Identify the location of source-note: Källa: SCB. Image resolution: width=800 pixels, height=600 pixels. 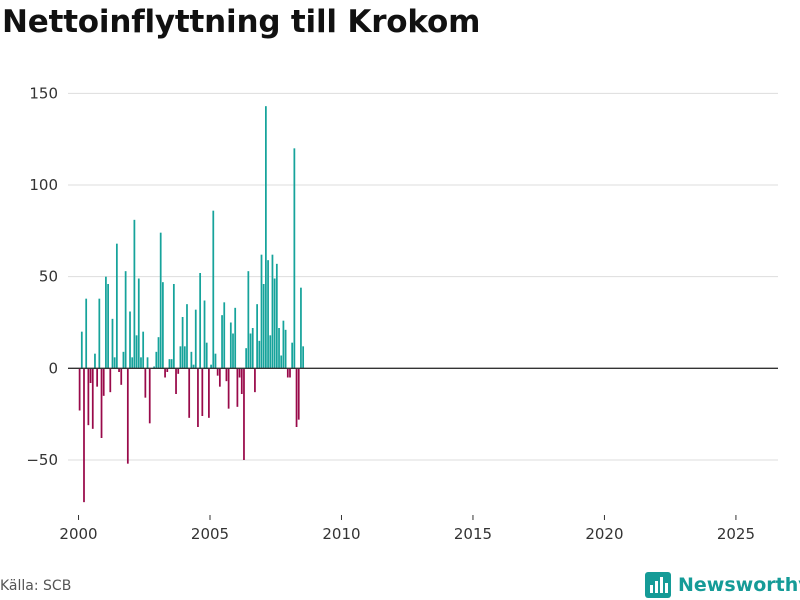
(36, 586).